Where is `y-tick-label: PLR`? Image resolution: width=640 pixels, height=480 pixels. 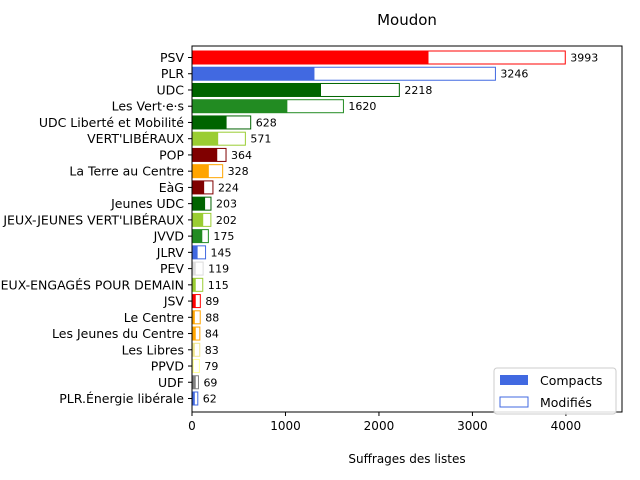 y-tick-label: PLR is located at coordinates (173, 73).